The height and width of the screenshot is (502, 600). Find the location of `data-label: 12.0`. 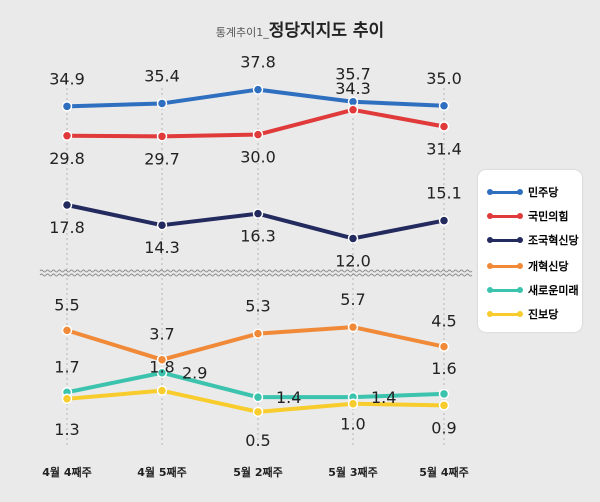

data-label: 12.0 is located at coordinates (353, 260).